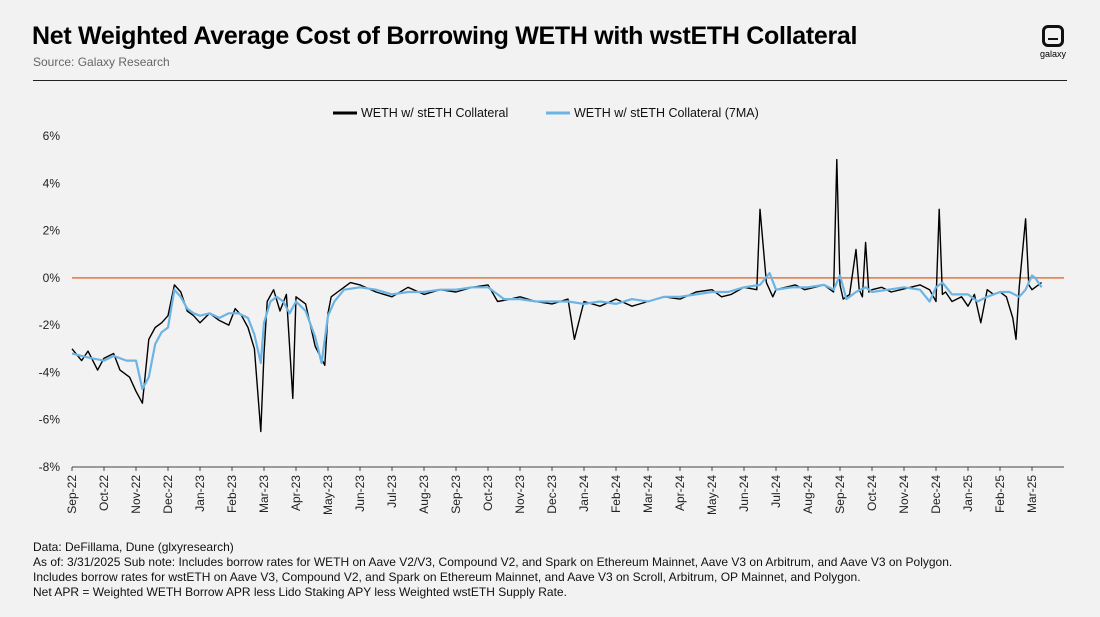 The image size is (1100, 617). What do you see at coordinates (872, 493) in the screenshot?
I see `x-tick-label: Oct-24` at bounding box center [872, 493].